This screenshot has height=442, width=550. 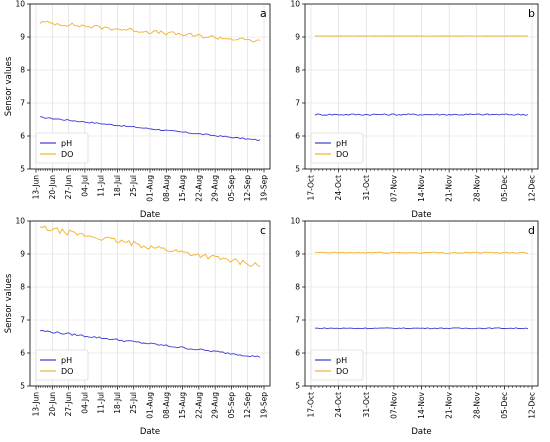 What do you see at coordinates (531, 13) in the screenshot?
I see `panel-letter: b` at bounding box center [531, 13].